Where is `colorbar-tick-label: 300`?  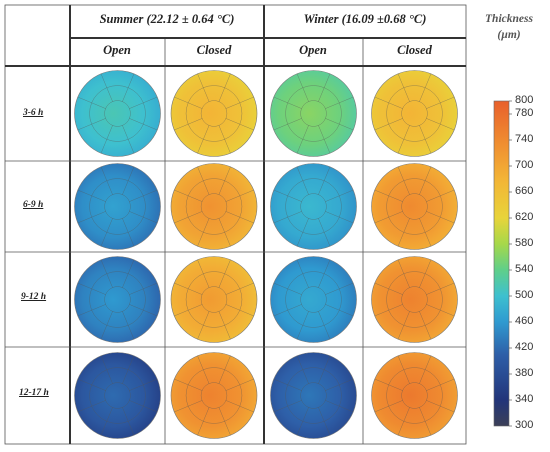 colorbar-tick-label: 300 is located at coordinates (524, 425).